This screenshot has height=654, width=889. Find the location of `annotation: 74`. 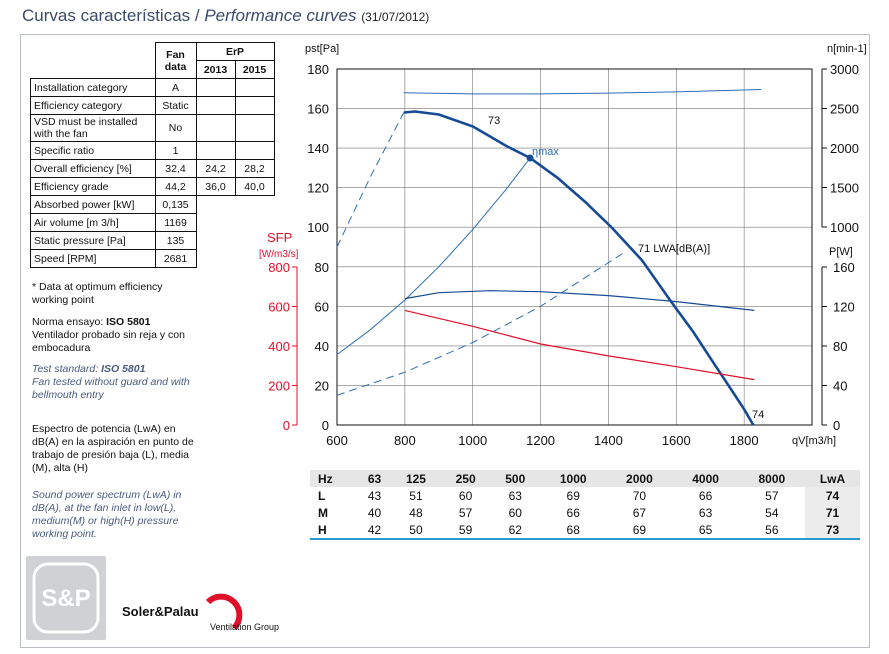

annotation: 74 is located at coordinates (758, 415).